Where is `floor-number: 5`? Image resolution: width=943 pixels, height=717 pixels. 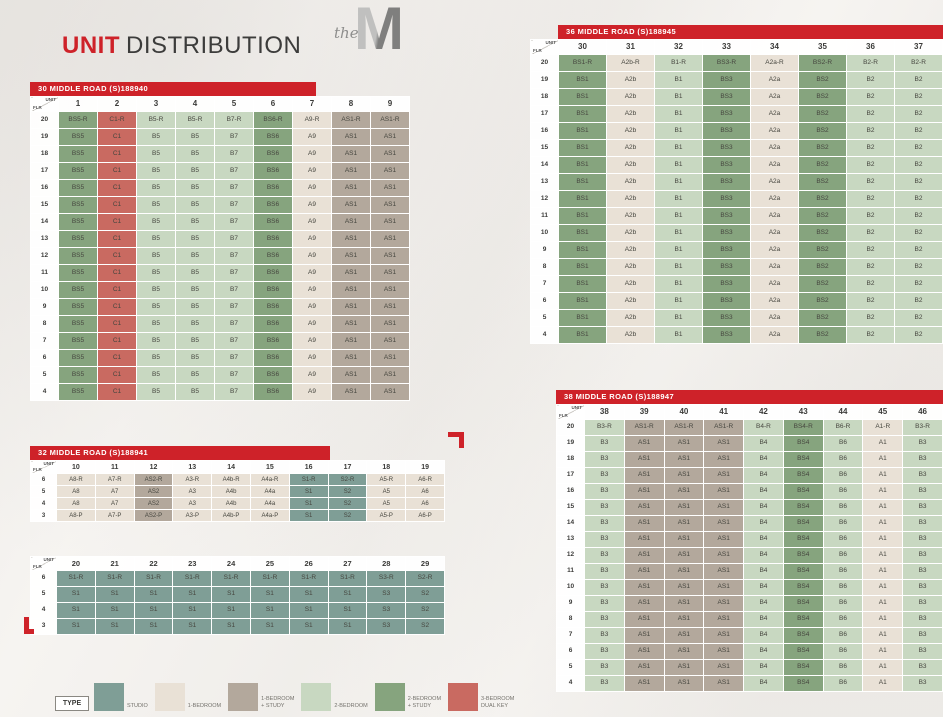 floor-number: 5 is located at coordinates (44, 375).